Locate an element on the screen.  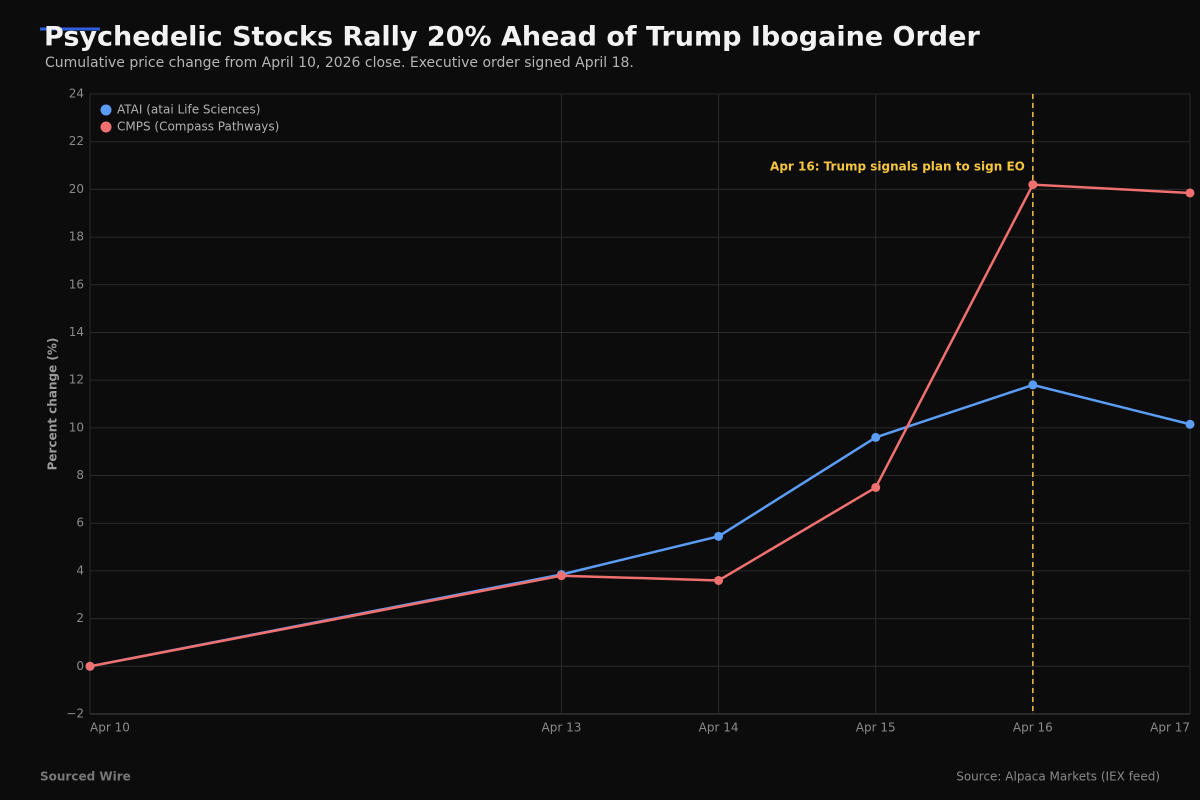
x-tick-label: Apr 10 is located at coordinates (110, 728).